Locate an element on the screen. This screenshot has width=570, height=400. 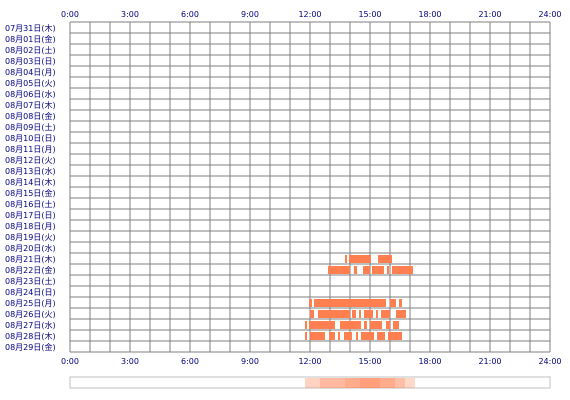
row-label: 08月18日(月) is located at coordinates (30, 226).